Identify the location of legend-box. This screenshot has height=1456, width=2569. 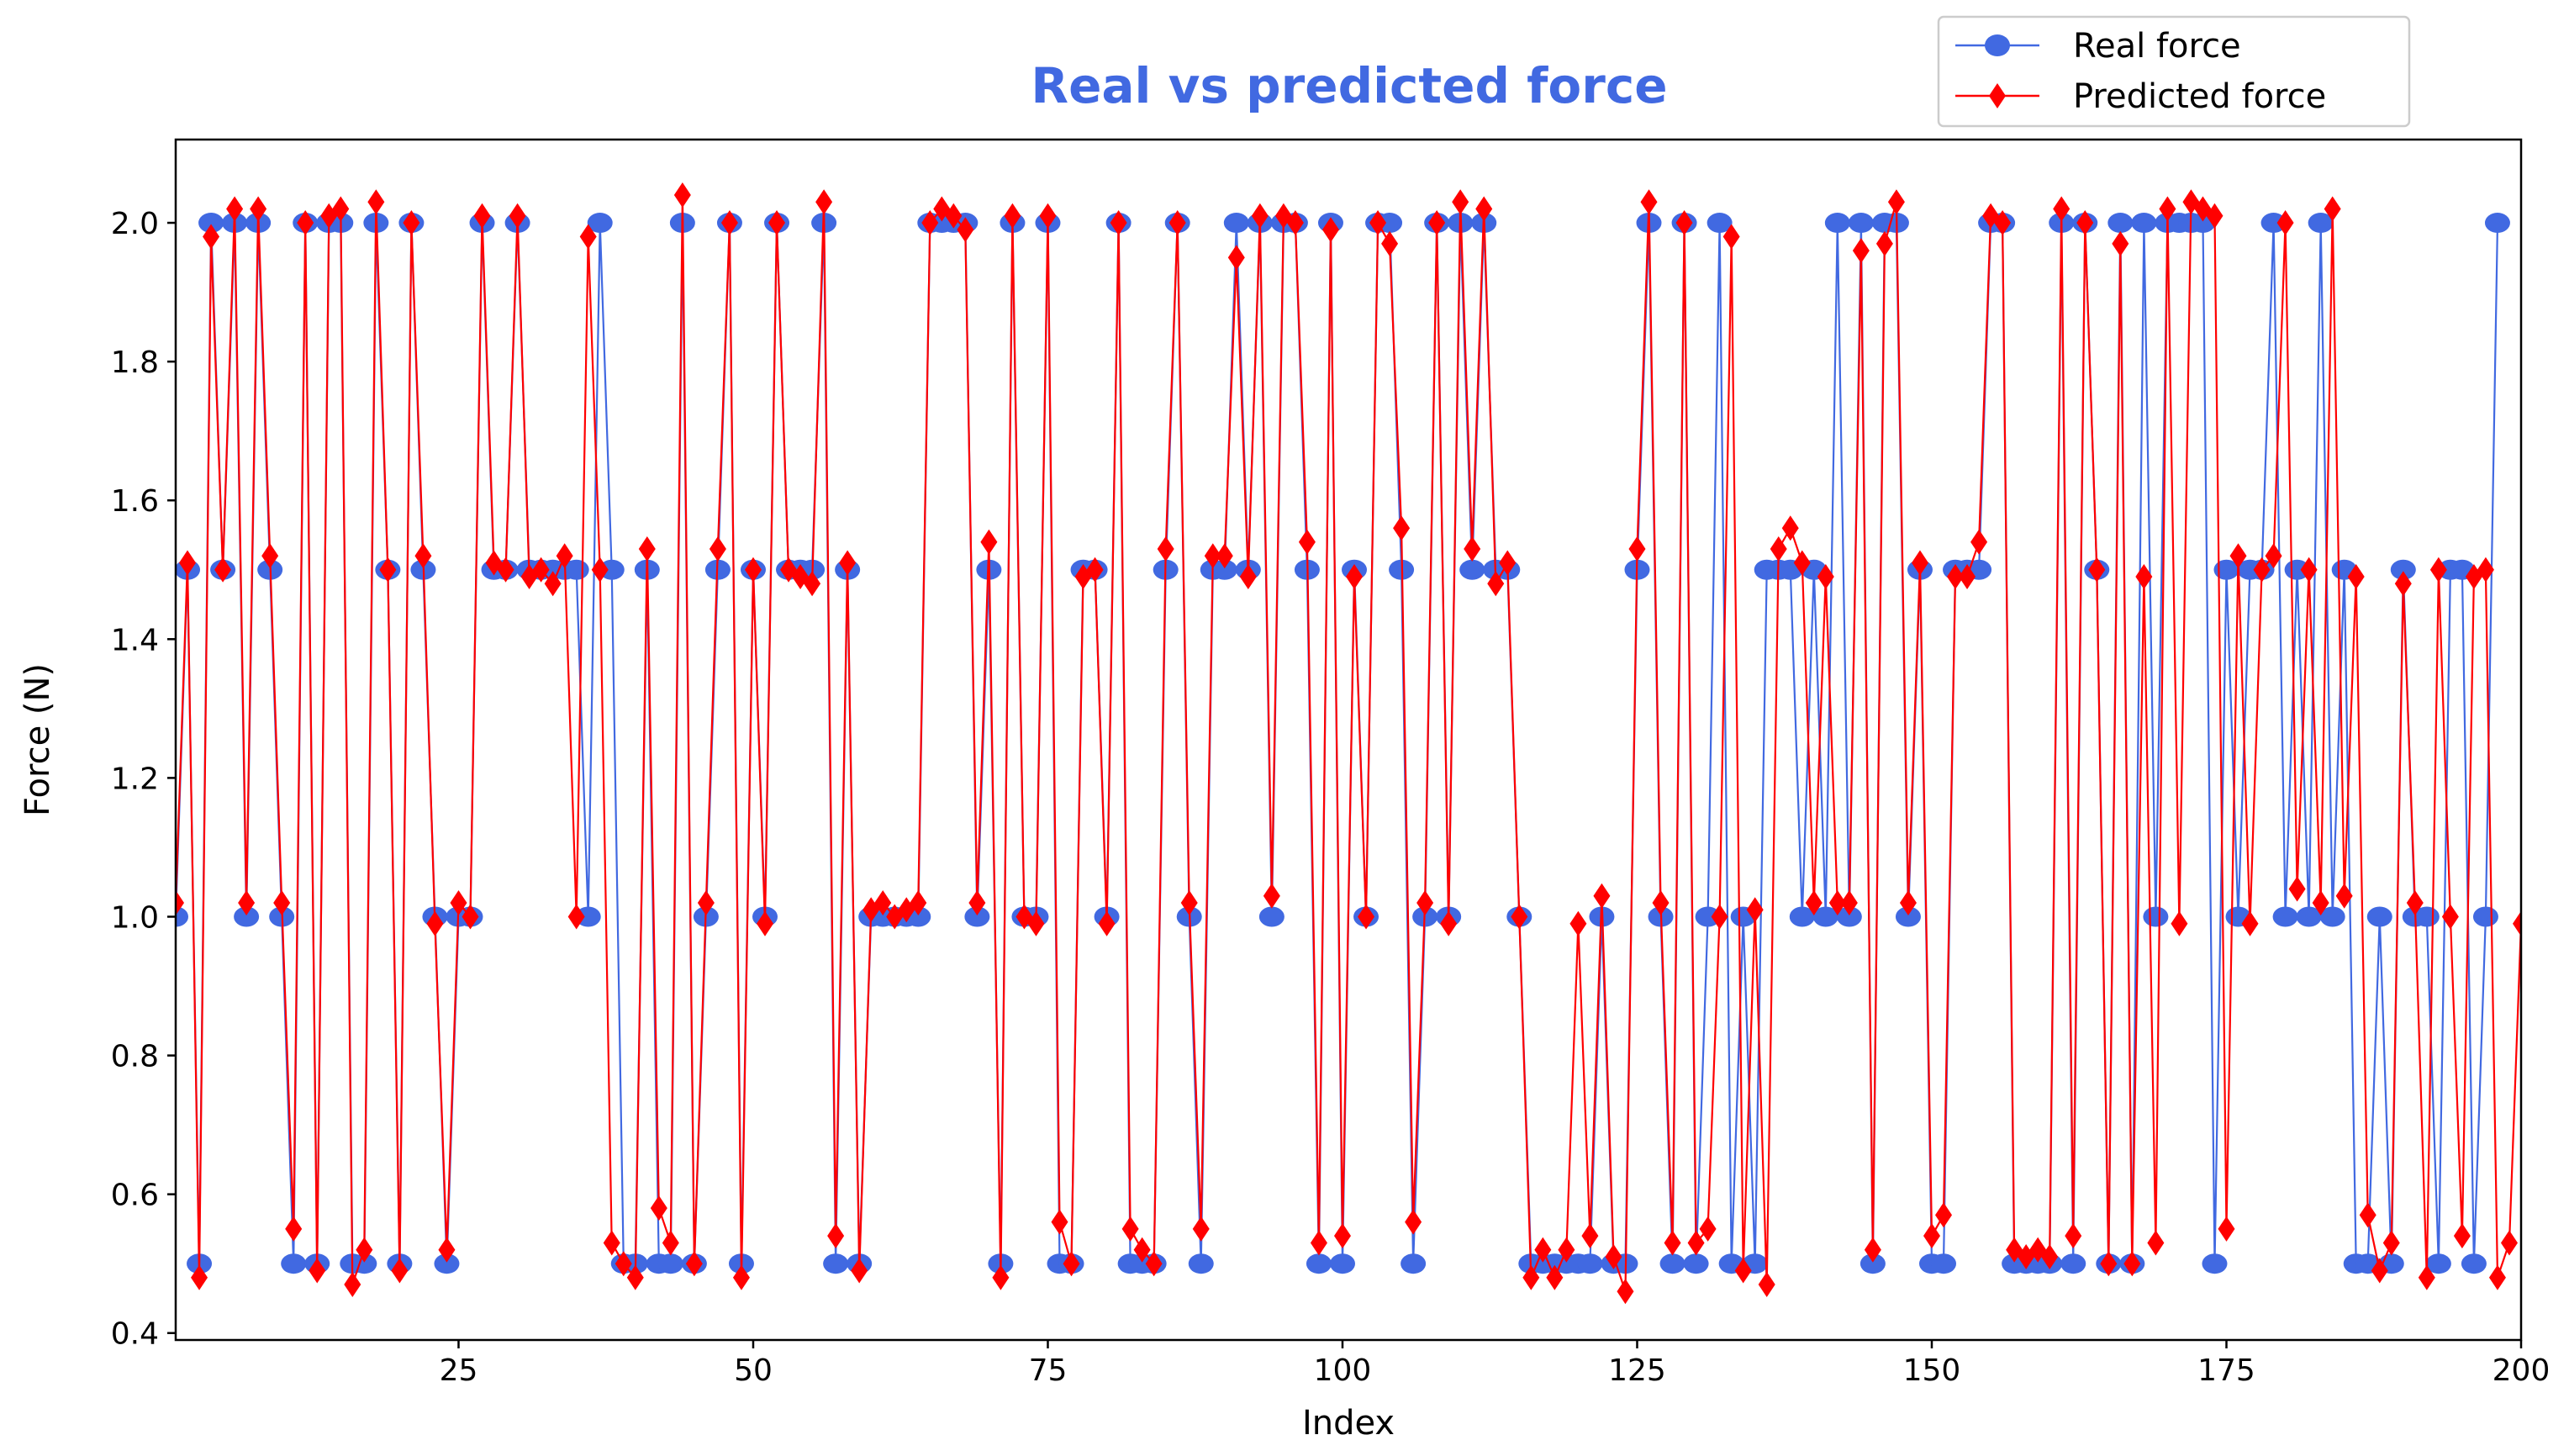
(2174, 71).